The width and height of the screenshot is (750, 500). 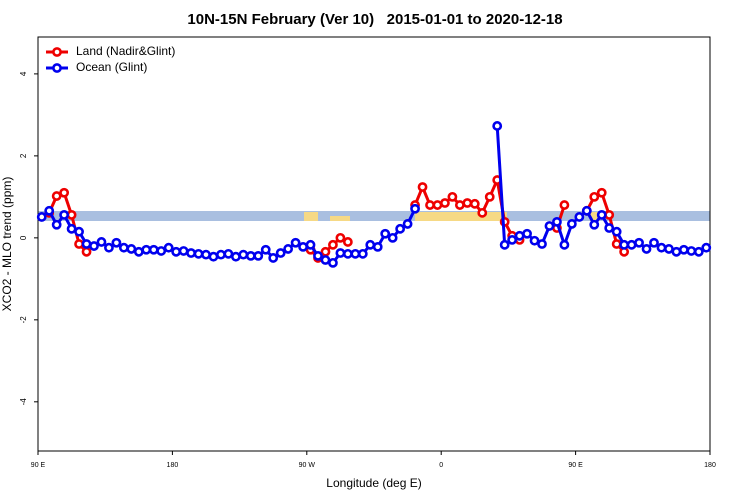 What do you see at coordinates (374, 216) in the screenshot?
I see `background-band` at bounding box center [374, 216].